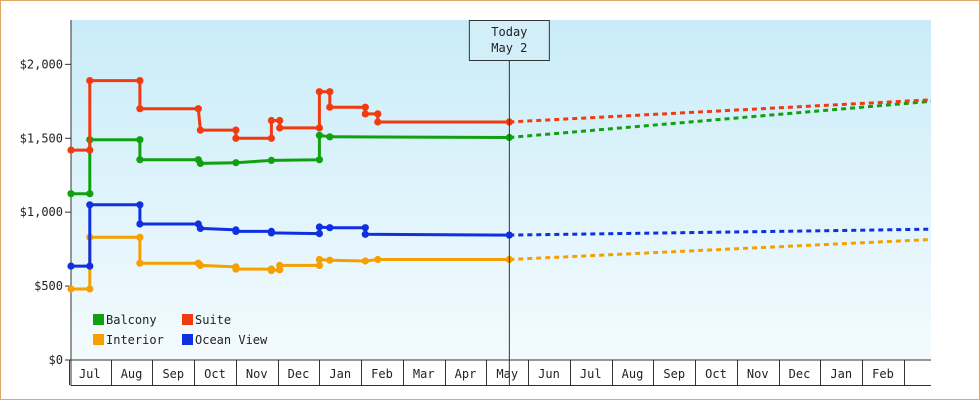  Describe the element at coordinates (549, 374) in the screenshot. I see `x-month-label: Jun` at that location.